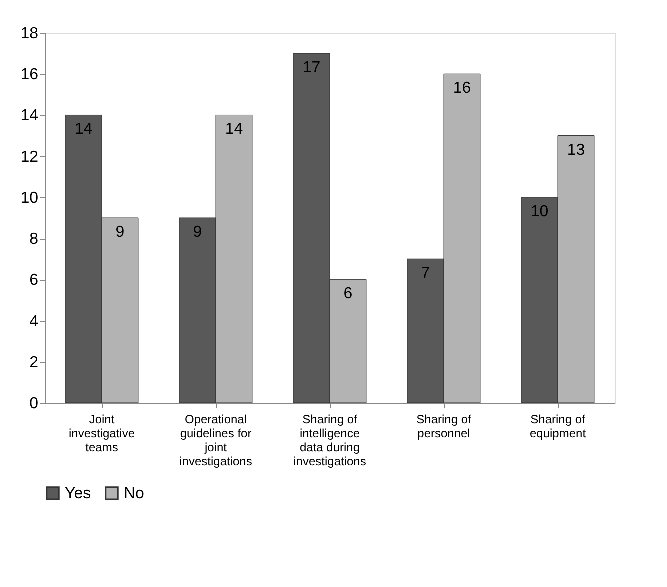  Describe the element at coordinates (29, 75) in the screenshot. I see `y-tick-label: 16` at that location.